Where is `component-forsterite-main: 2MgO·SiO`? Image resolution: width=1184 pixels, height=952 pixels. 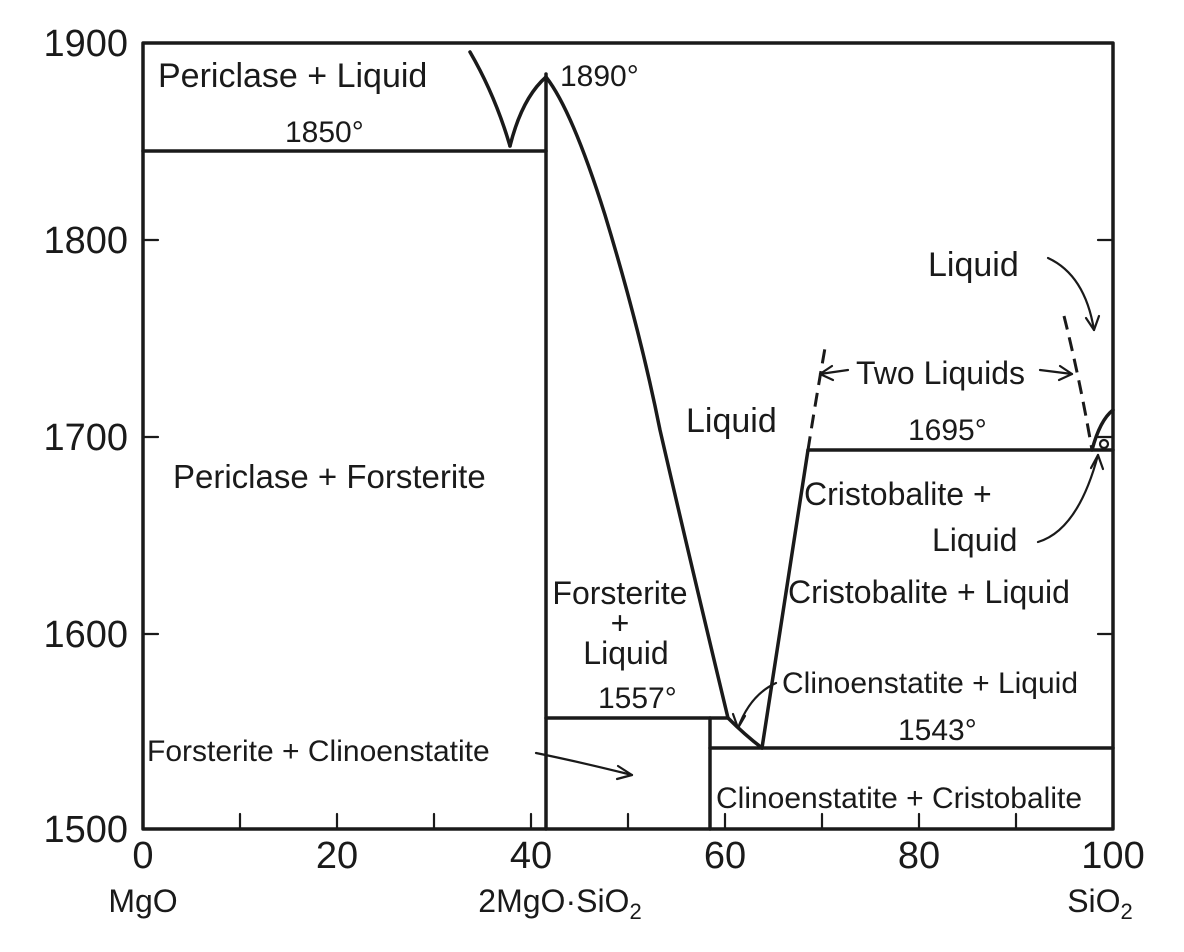
component-forsterite-main: 2MgO·SiO is located at coordinates (553, 901).